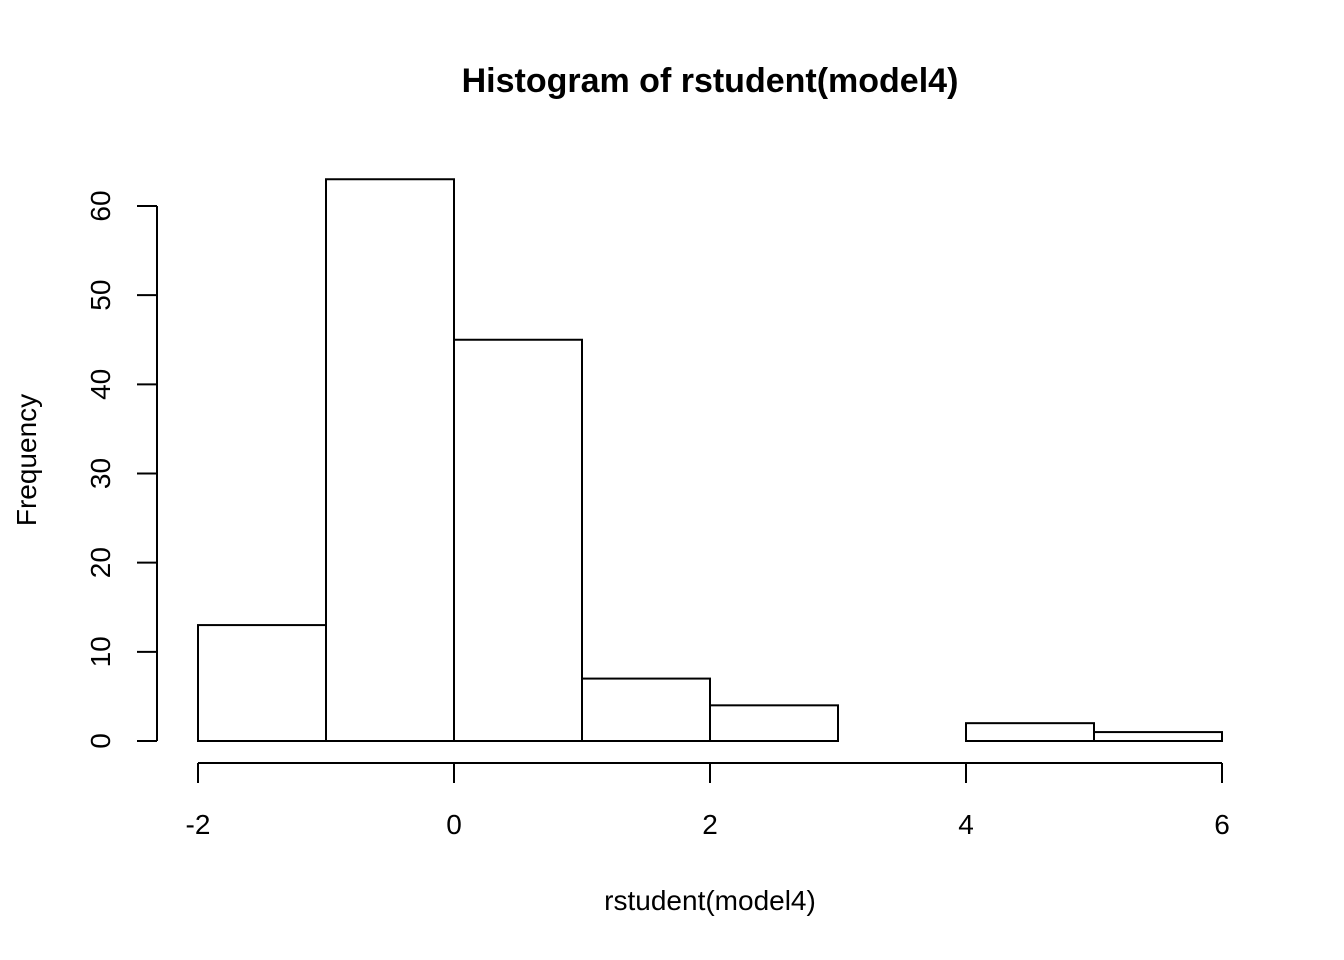 The image size is (1344, 960). What do you see at coordinates (708, 801) in the screenshot?
I see `x-axis: -2 0 2 4 6` at bounding box center [708, 801].